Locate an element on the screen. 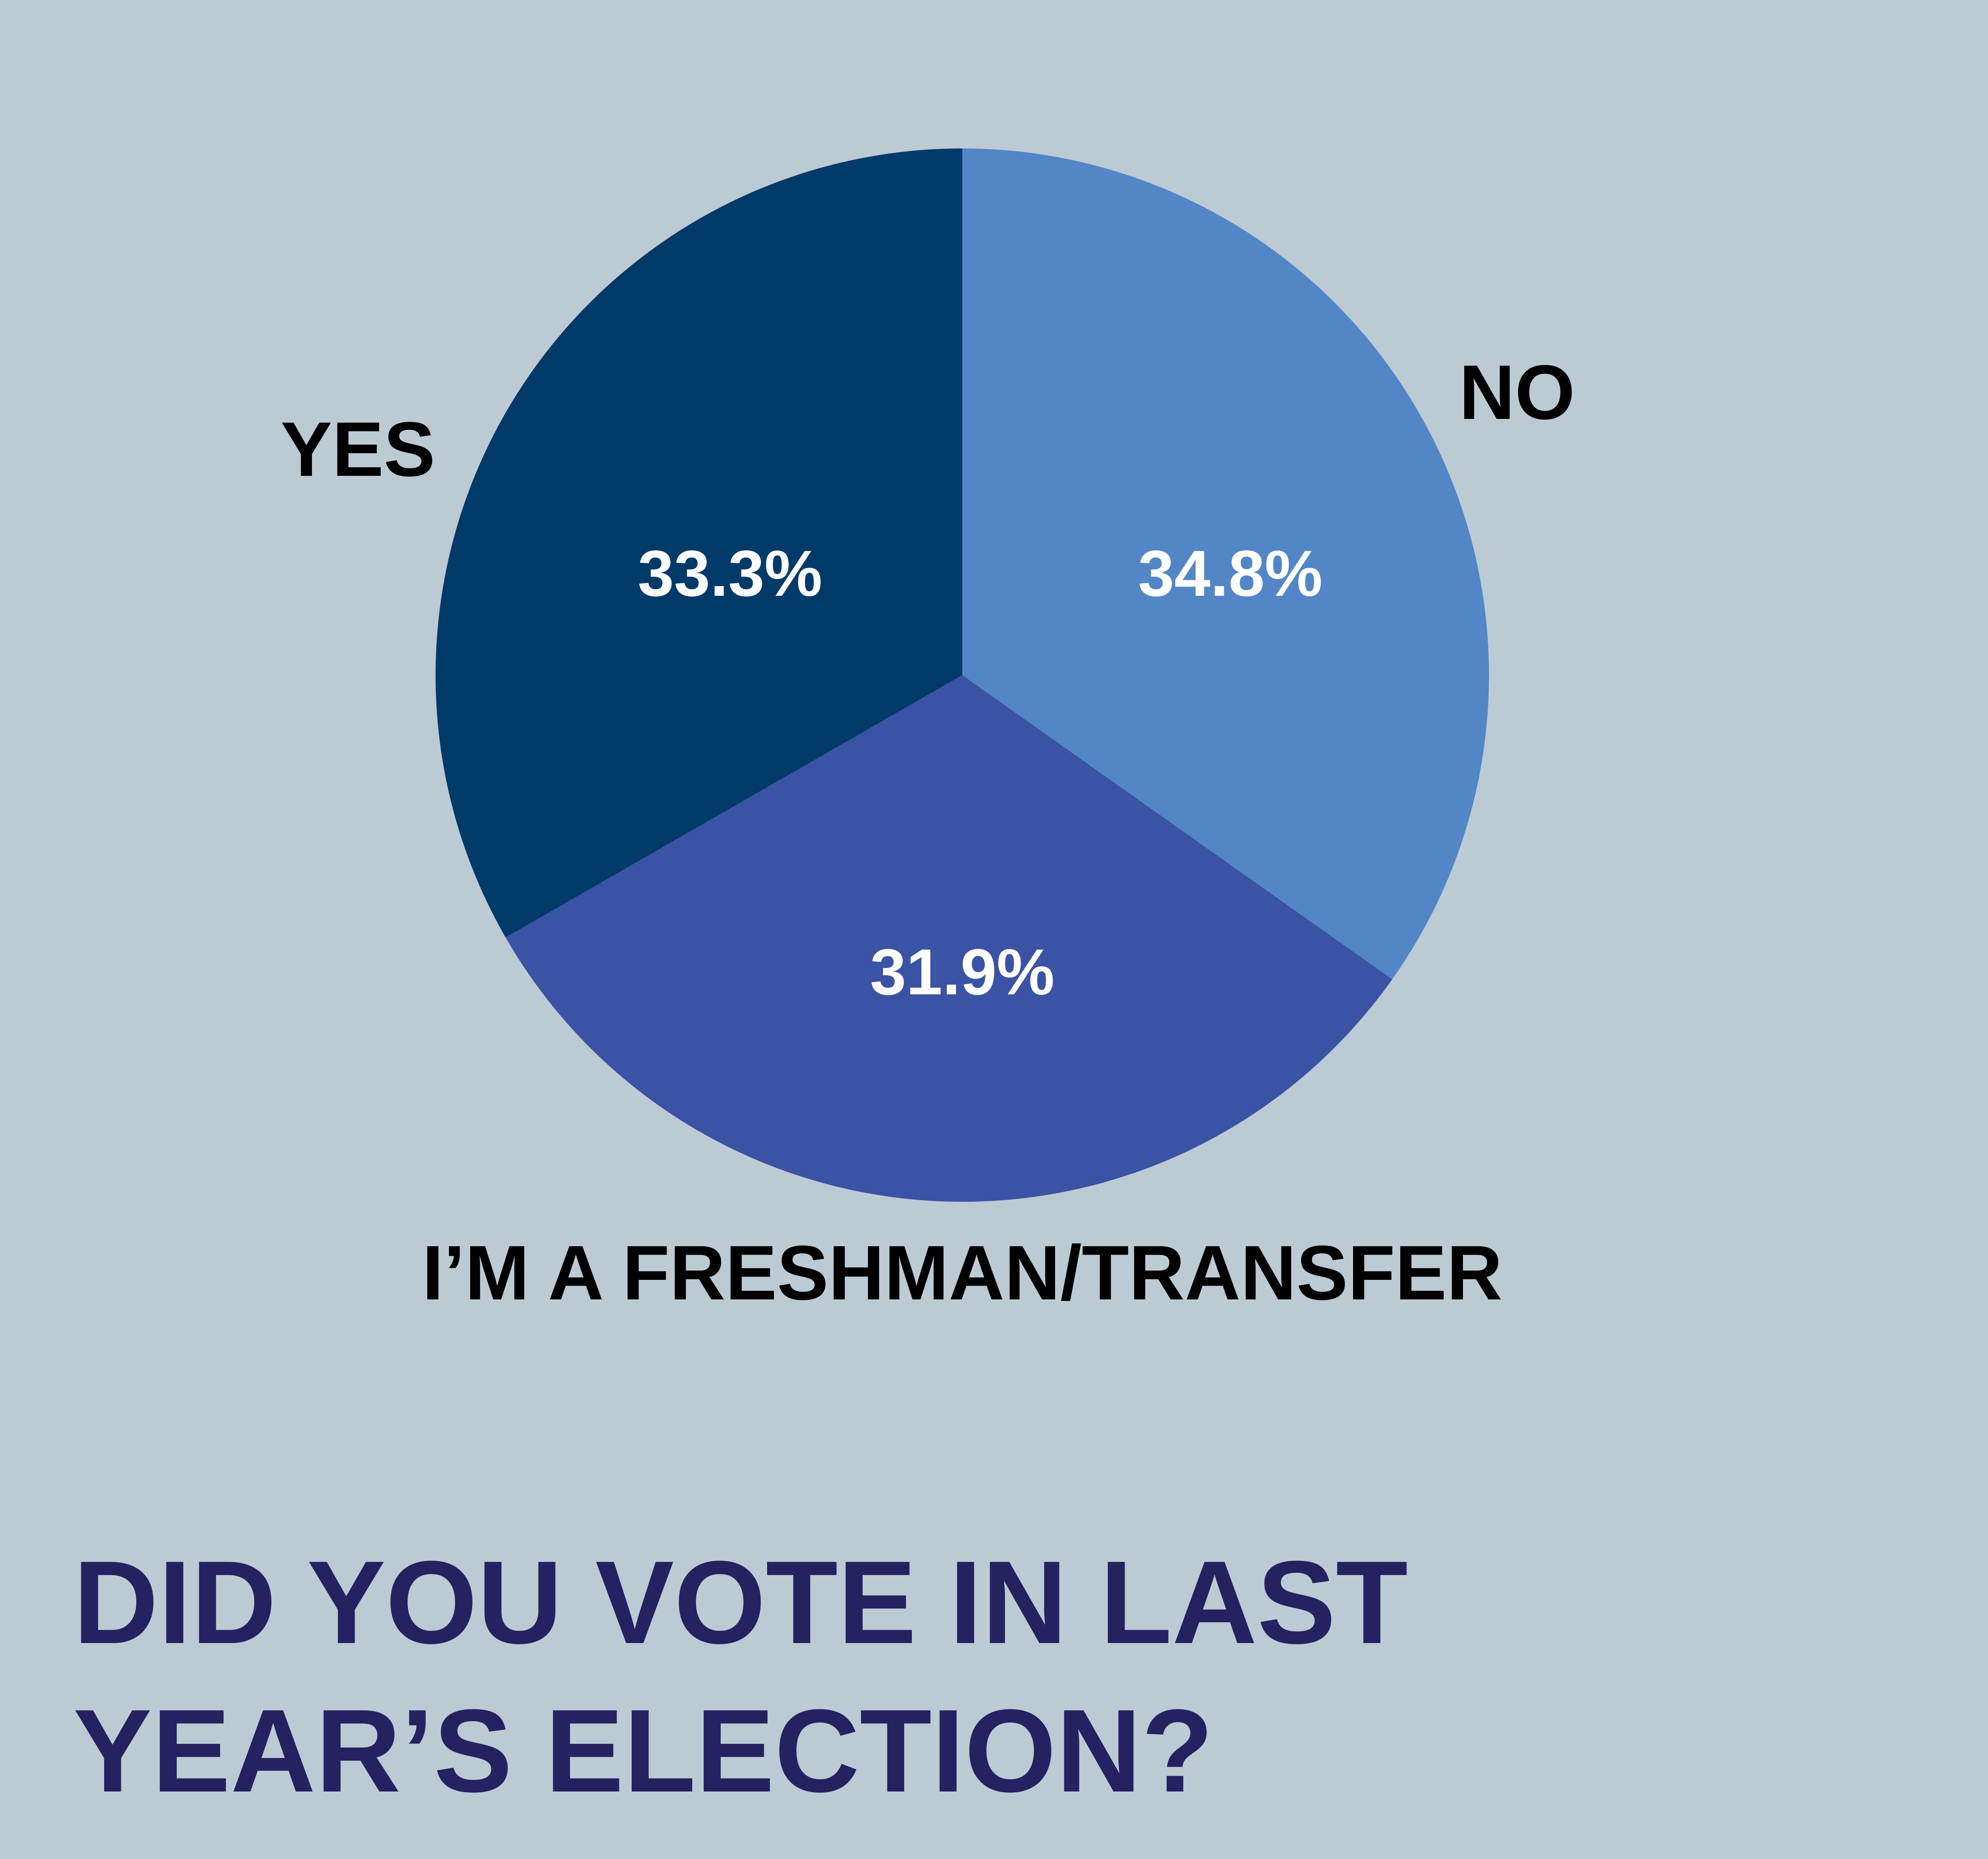 This screenshot has height=1859, width=1988. chart-title-line-2: YEAR’S ELECTION? is located at coordinates (643, 1751).